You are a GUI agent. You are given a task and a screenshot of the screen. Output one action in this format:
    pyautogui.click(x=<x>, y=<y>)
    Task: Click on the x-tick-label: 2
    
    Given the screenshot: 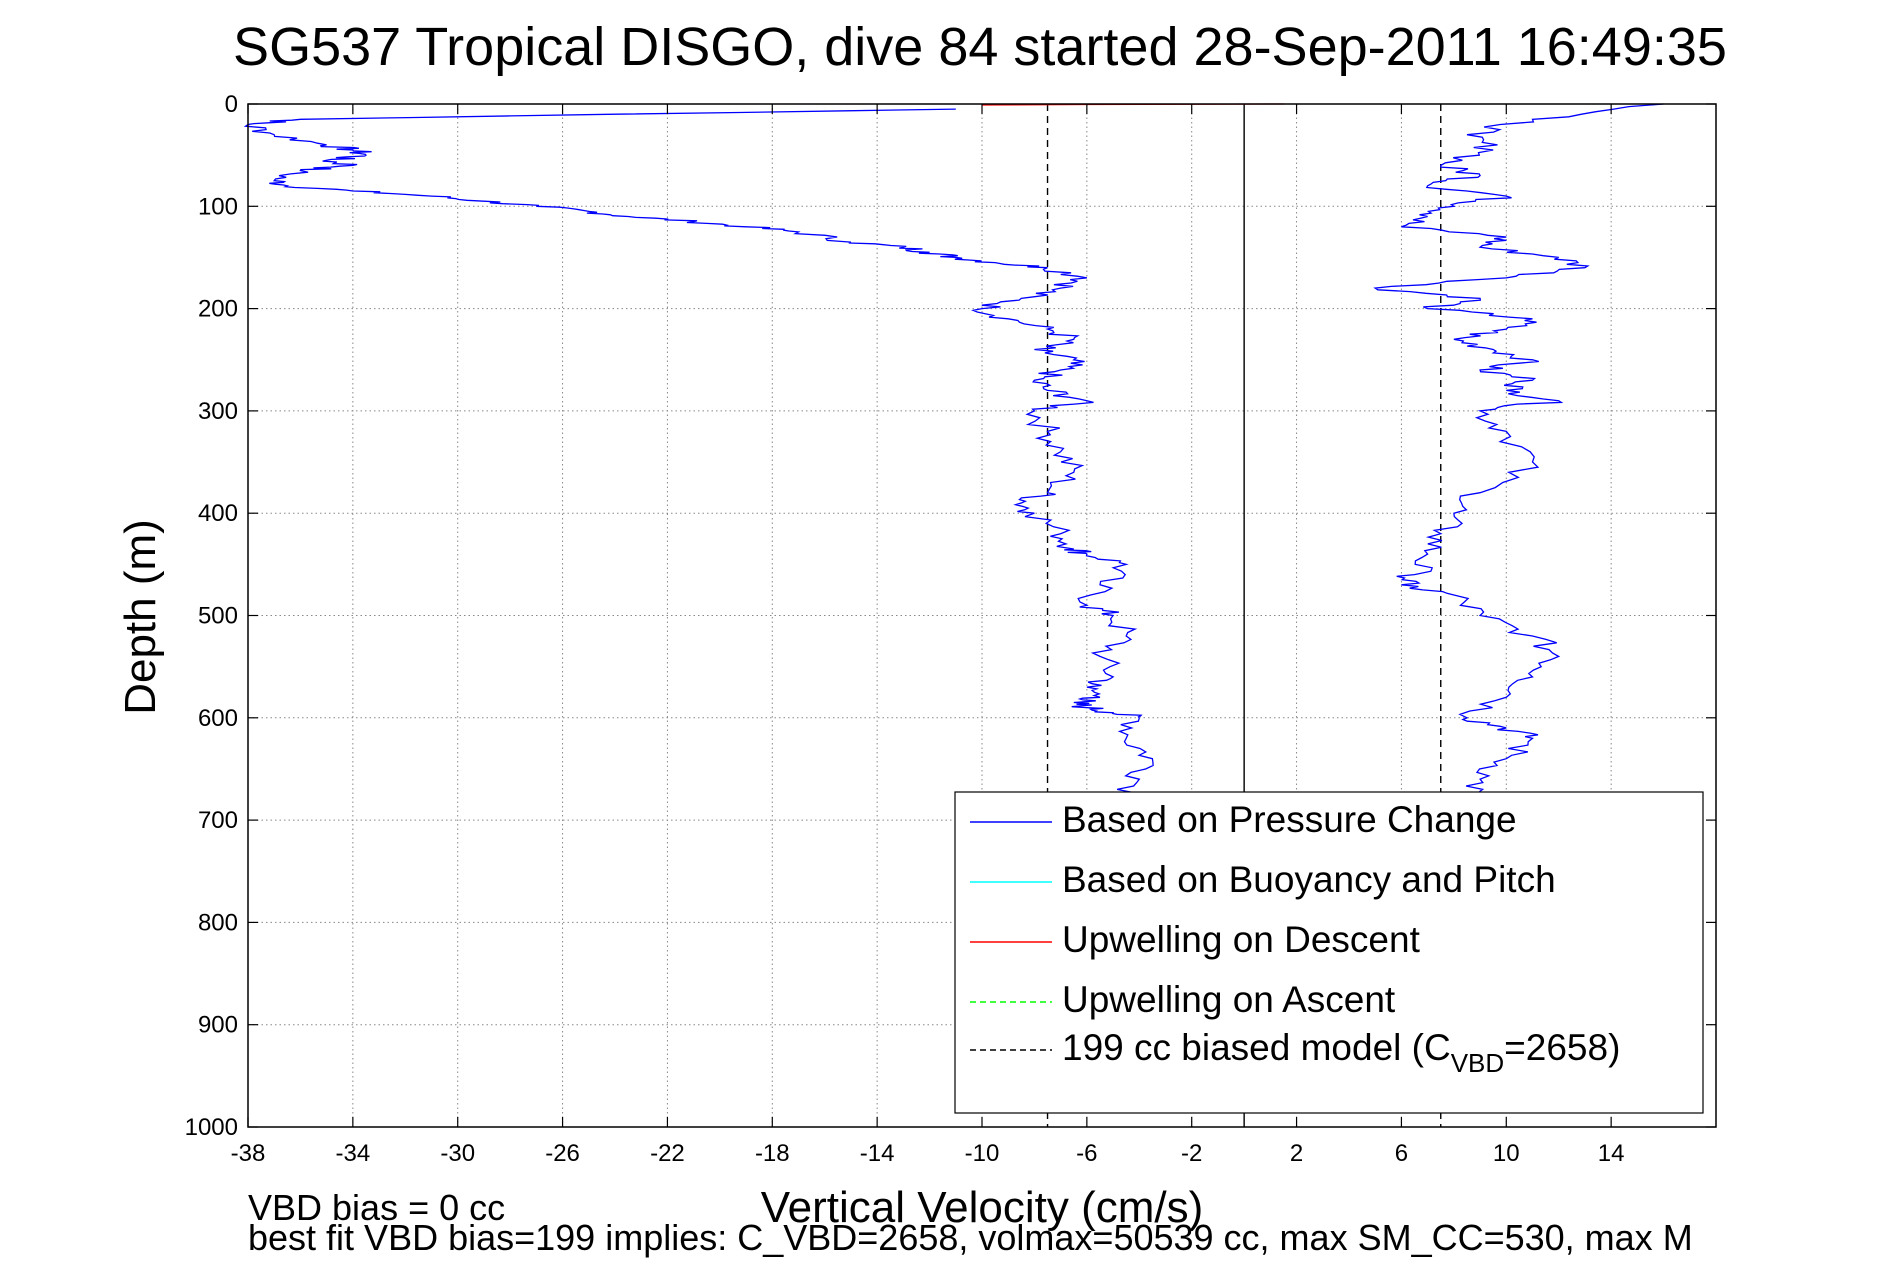 What is the action you would take?
    pyautogui.click(x=1296, y=1153)
    